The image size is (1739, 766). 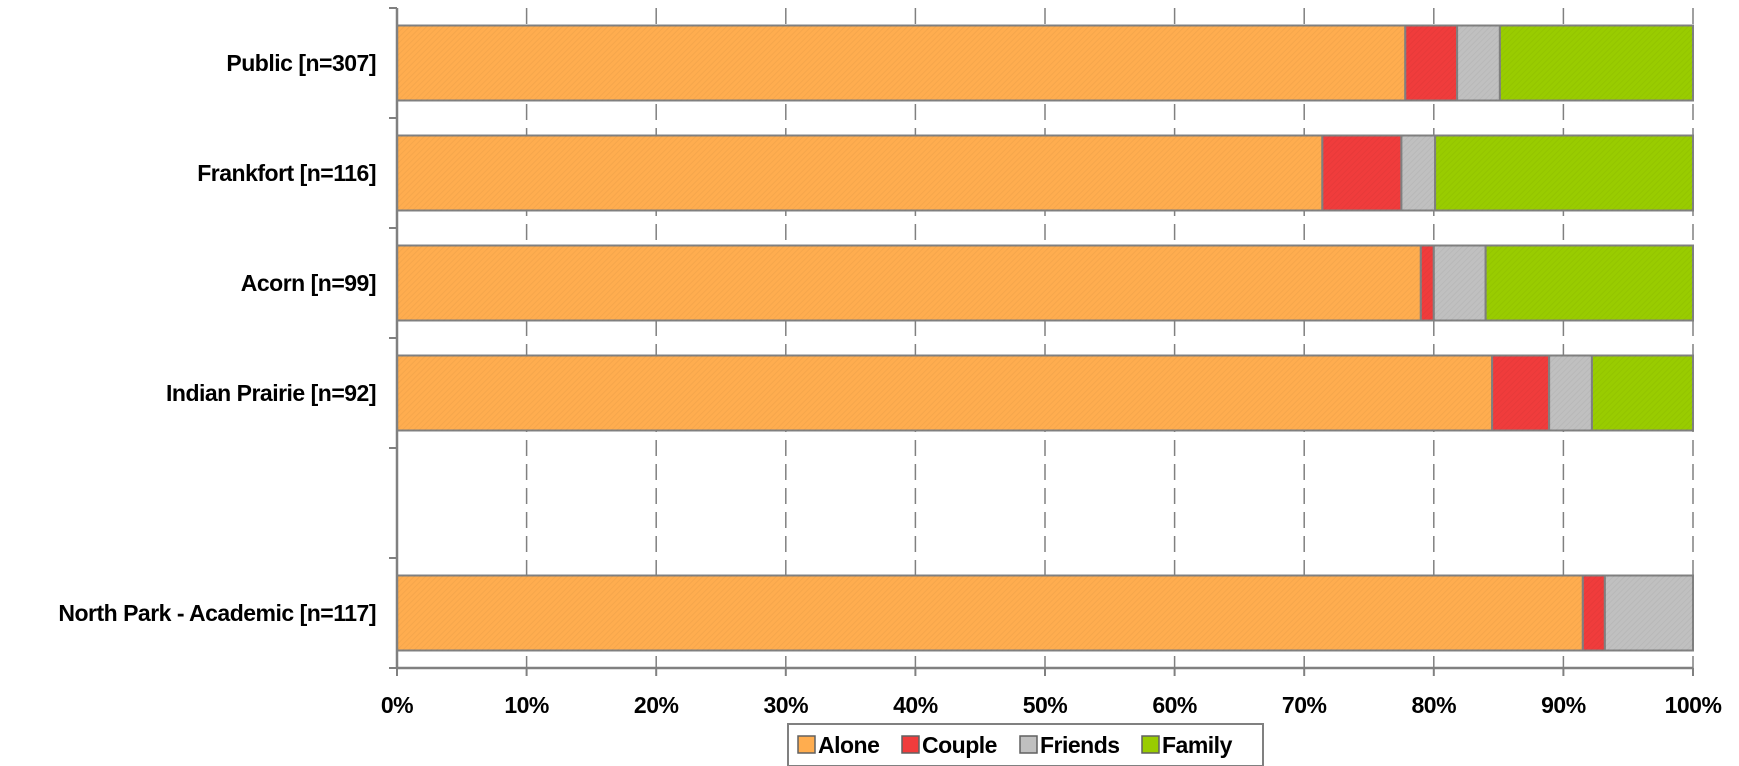 I want to click on legend-swatch-couple, so click(x=910, y=744).